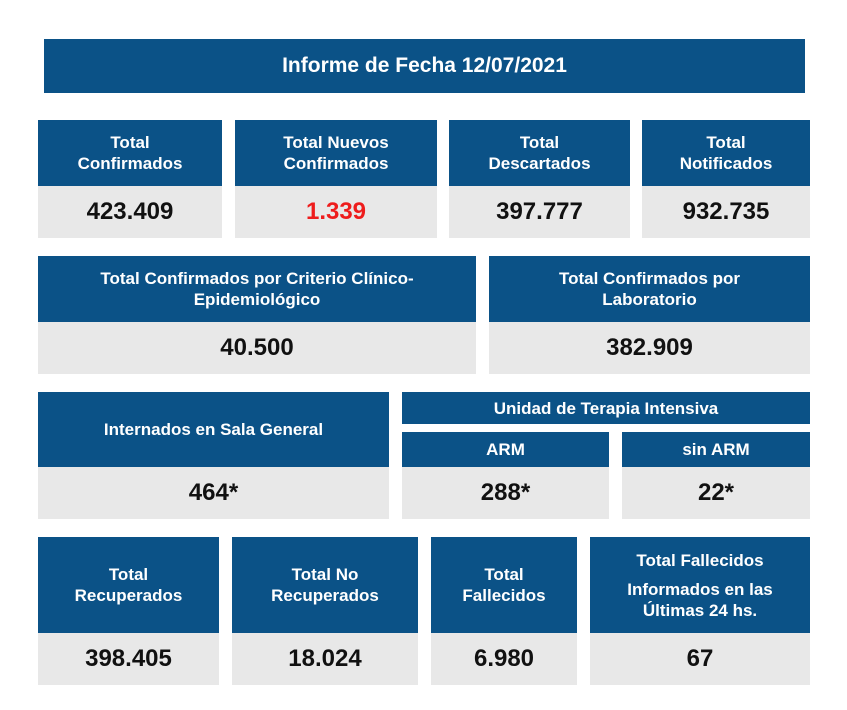 This screenshot has width=847, height=710. What do you see at coordinates (504, 595) in the screenshot?
I see `card-label: Fallecidos` at bounding box center [504, 595].